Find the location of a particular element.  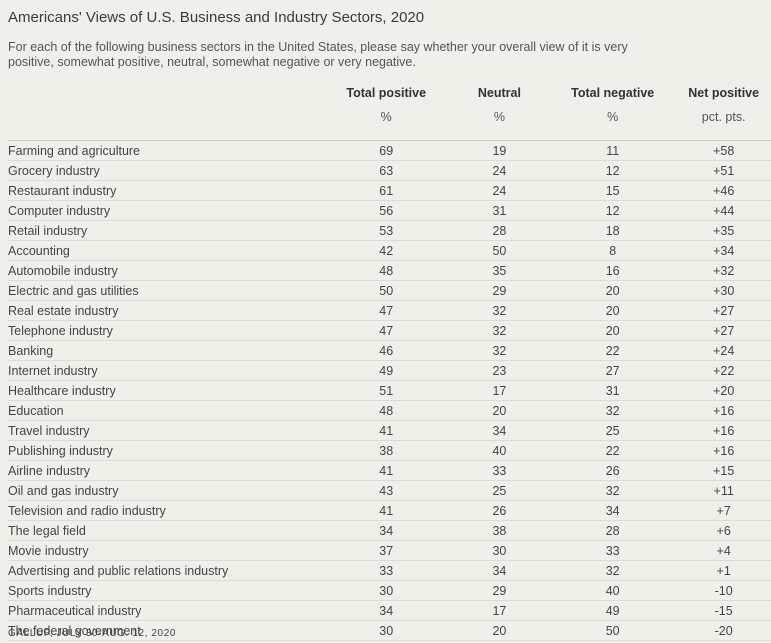

cell-net-positive: +16 is located at coordinates (723, 450).